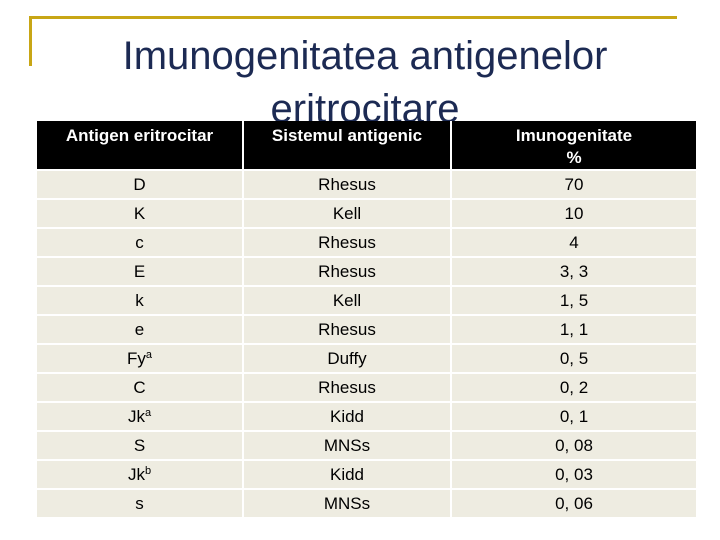 The image size is (720, 540). I want to click on cell-immunogenicity: 0, 2, so click(573, 387).